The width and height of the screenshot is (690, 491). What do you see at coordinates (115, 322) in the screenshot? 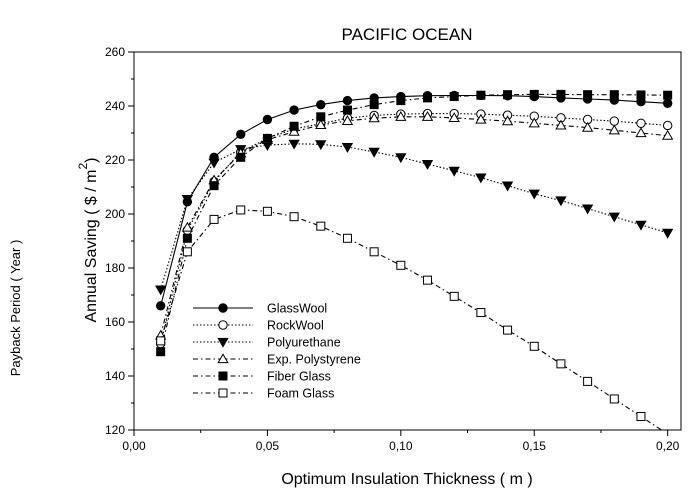
I see `y-tick-label: 160` at bounding box center [115, 322].